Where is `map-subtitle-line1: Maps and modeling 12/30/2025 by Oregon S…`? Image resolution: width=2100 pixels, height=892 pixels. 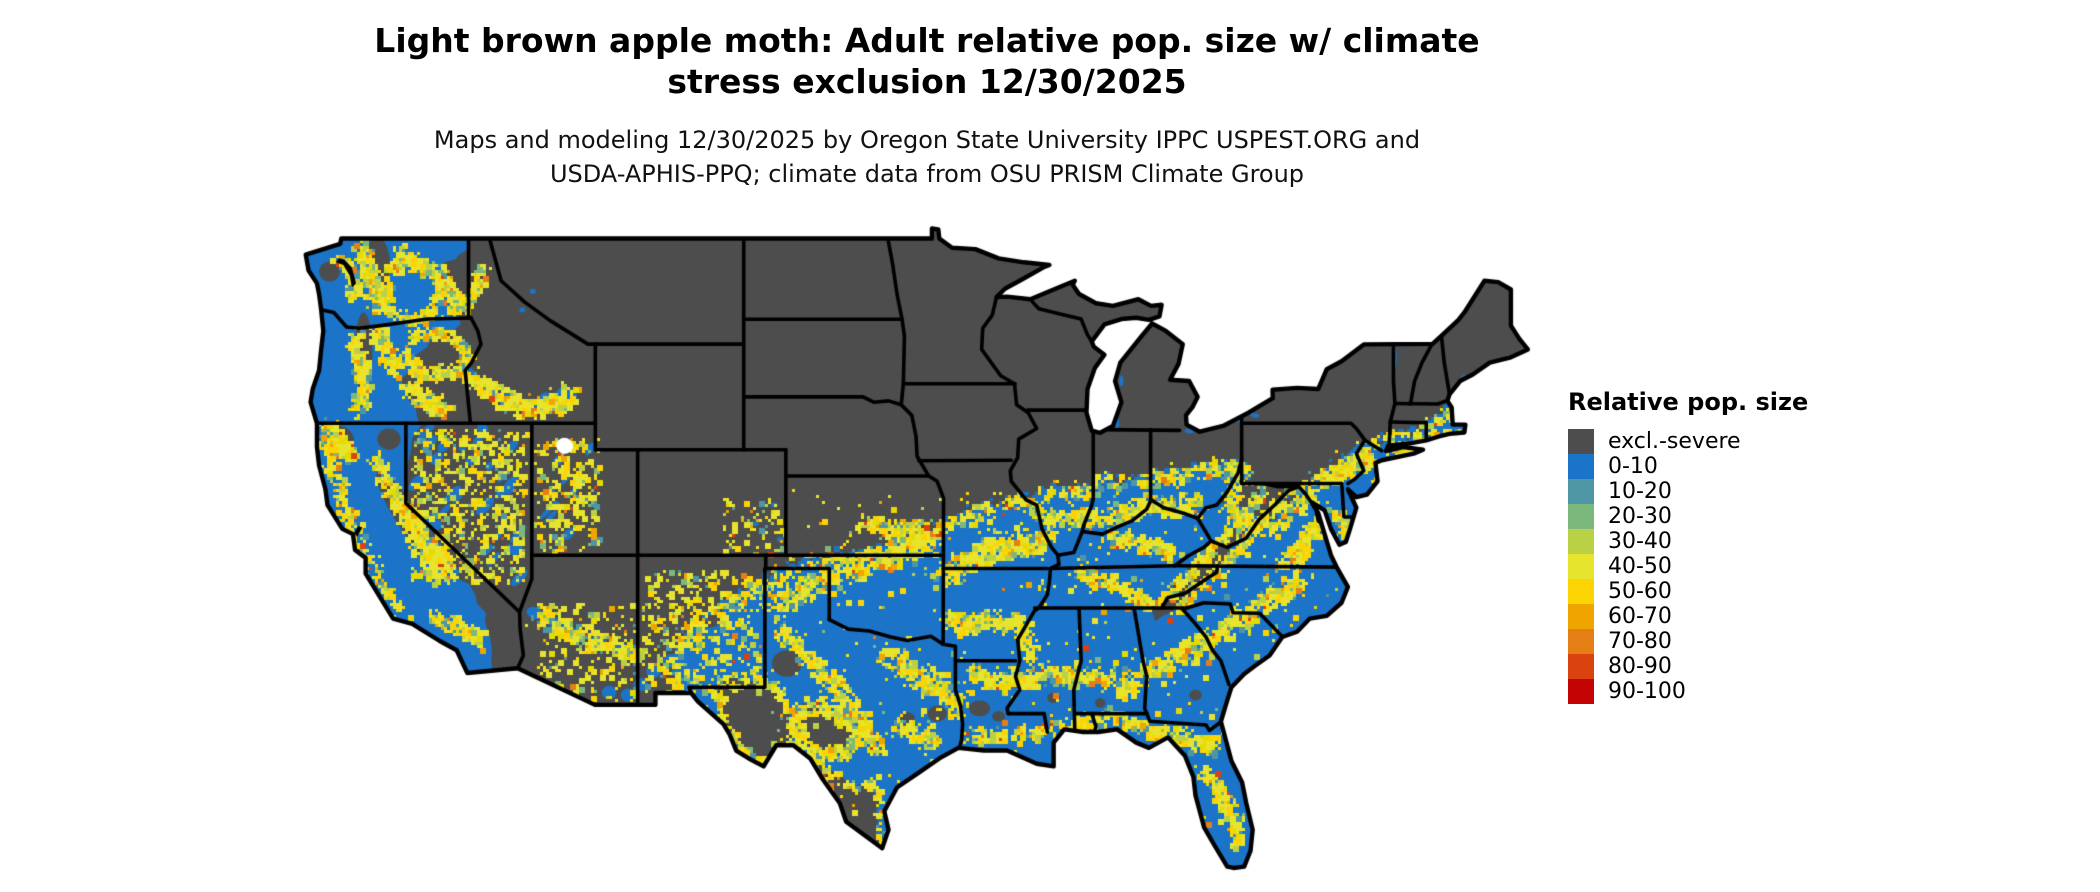
map-subtitle-line1: Maps and modeling 12/30/2025 by Oregon S… is located at coordinates (927, 140).